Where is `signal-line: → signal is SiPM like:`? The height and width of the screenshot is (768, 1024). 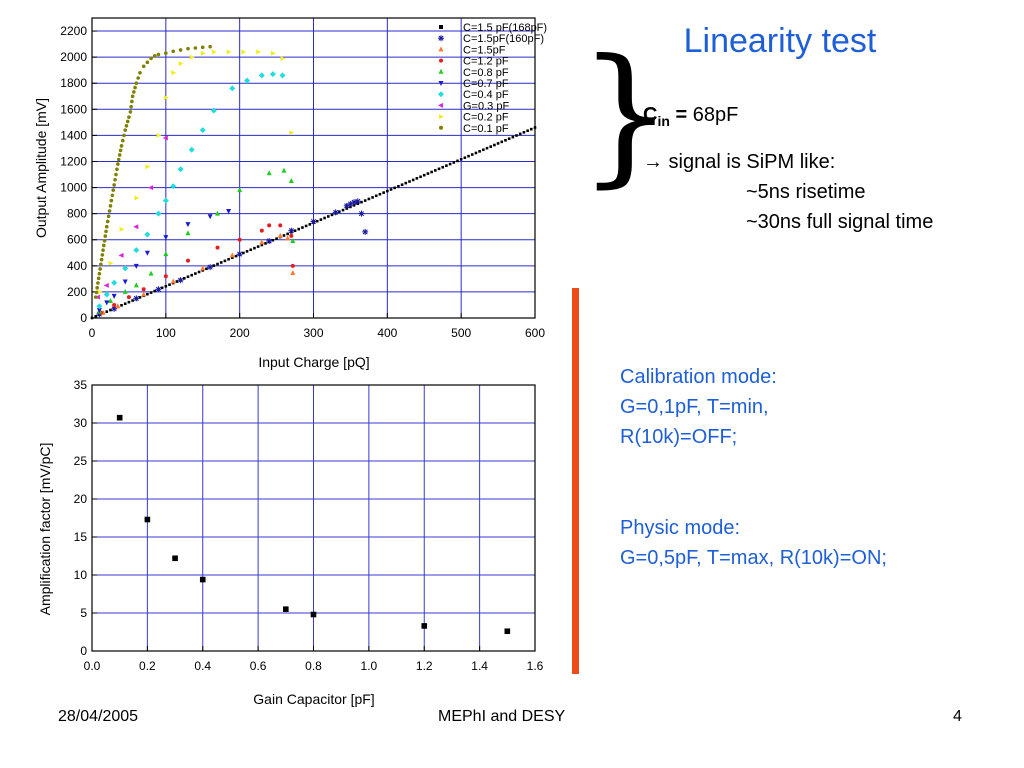 signal-line: → signal is SiPM like: is located at coordinates (739, 162).